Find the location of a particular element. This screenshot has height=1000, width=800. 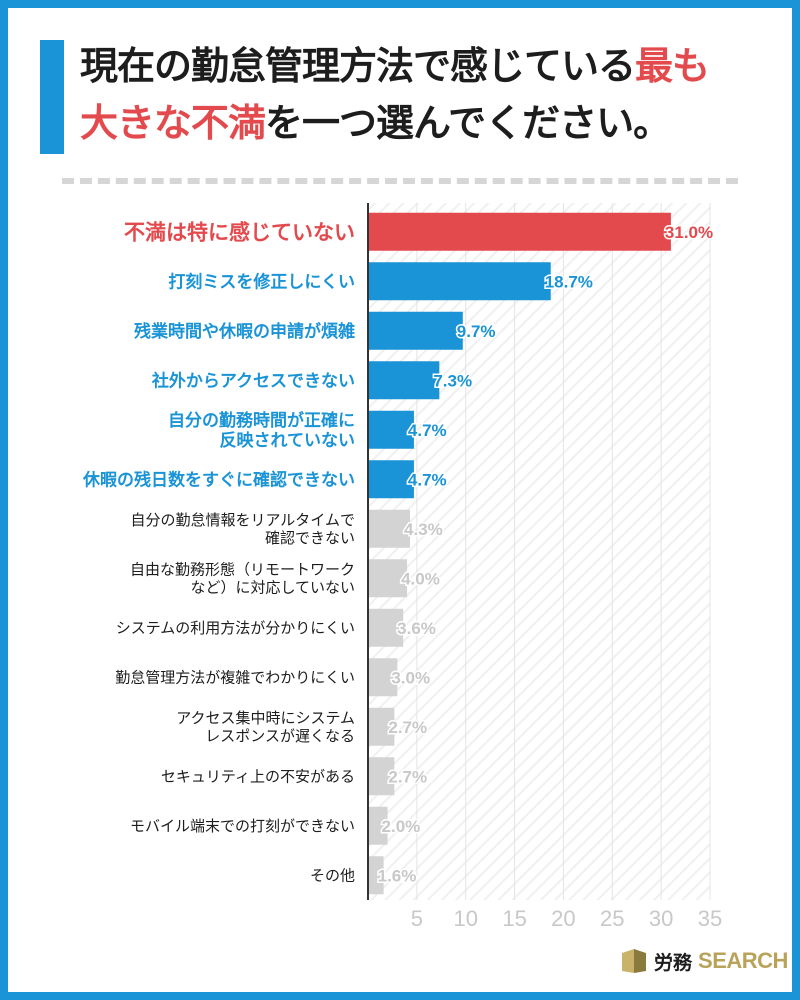

category-label: その他 is located at coordinates (332, 876).